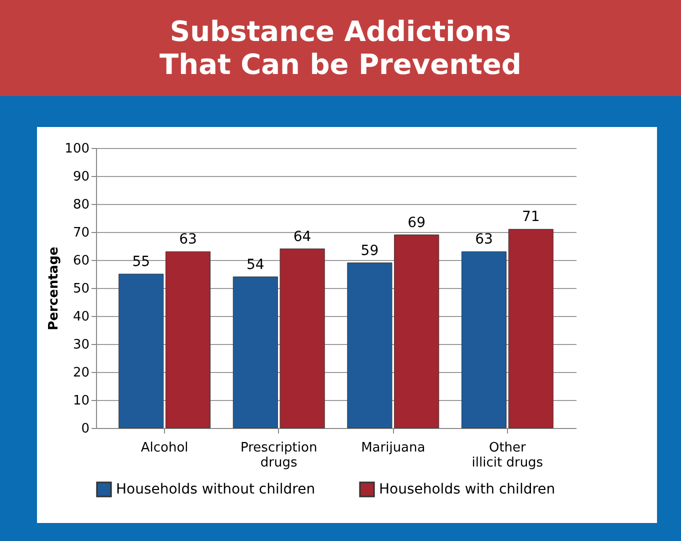  I want to click on data-label: 55, so click(141, 262).